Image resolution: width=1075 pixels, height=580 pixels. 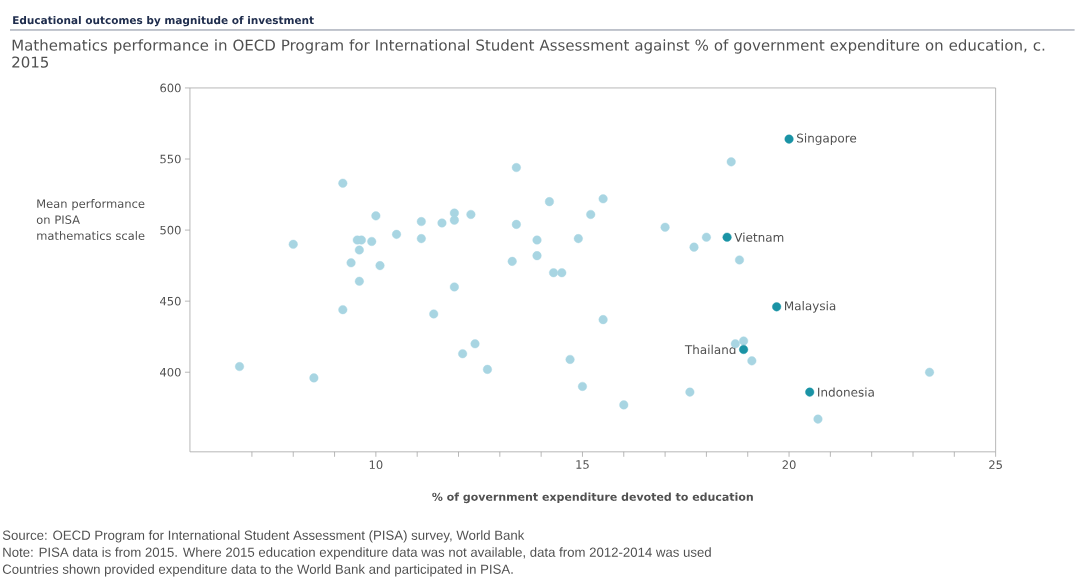 I want to click on y-tick-label: 400, so click(x=170, y=372).